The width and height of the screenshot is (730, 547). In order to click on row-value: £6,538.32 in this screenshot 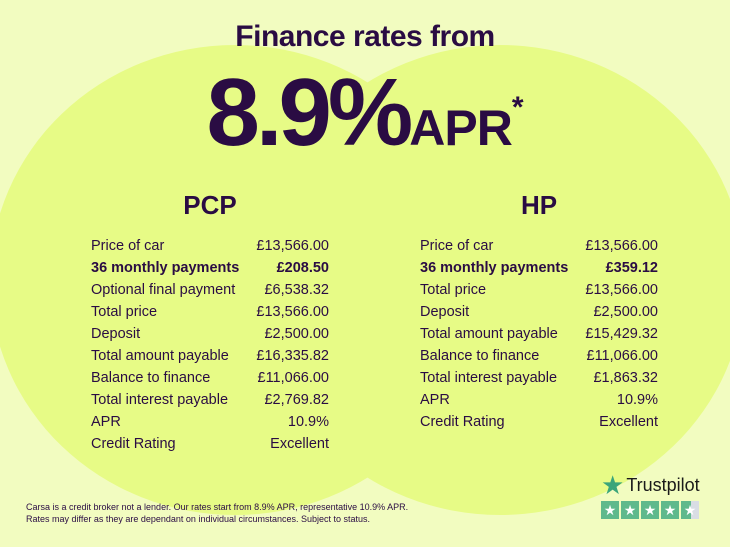, I will do `click(296, 290)`.